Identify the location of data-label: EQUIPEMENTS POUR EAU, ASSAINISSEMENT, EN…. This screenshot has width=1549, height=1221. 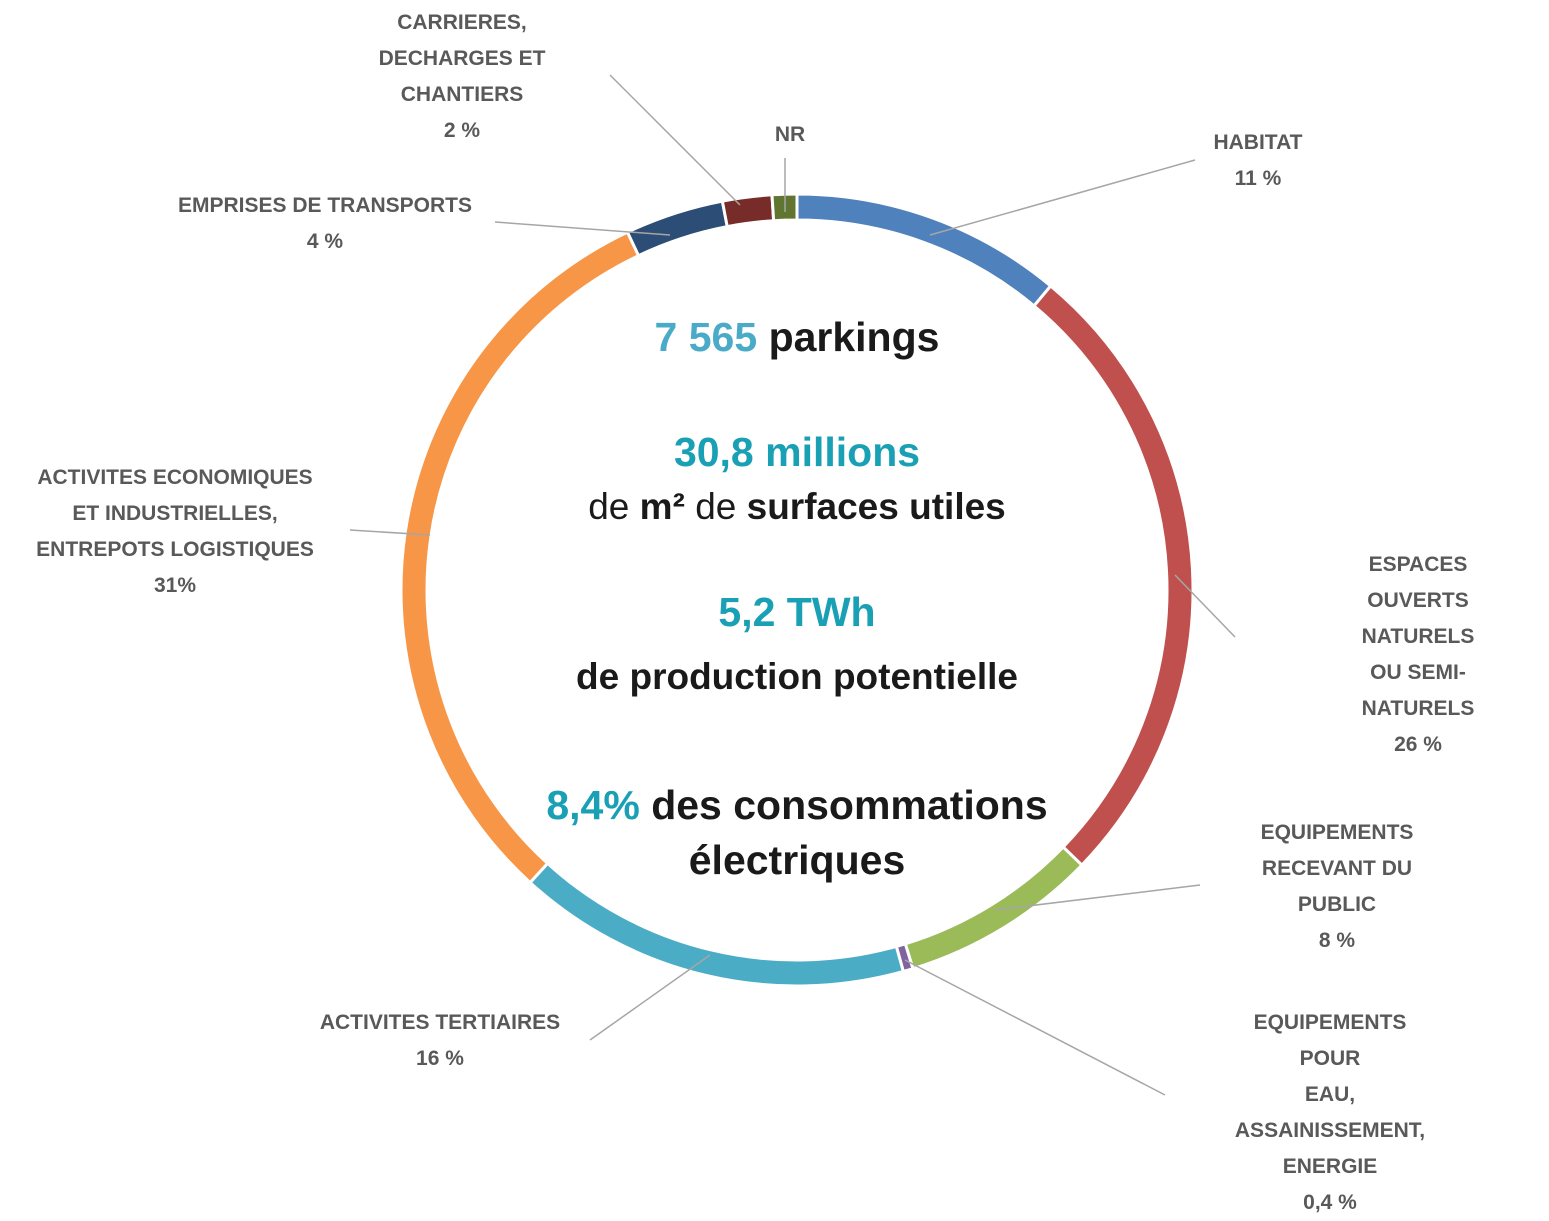
(1330, 1113).